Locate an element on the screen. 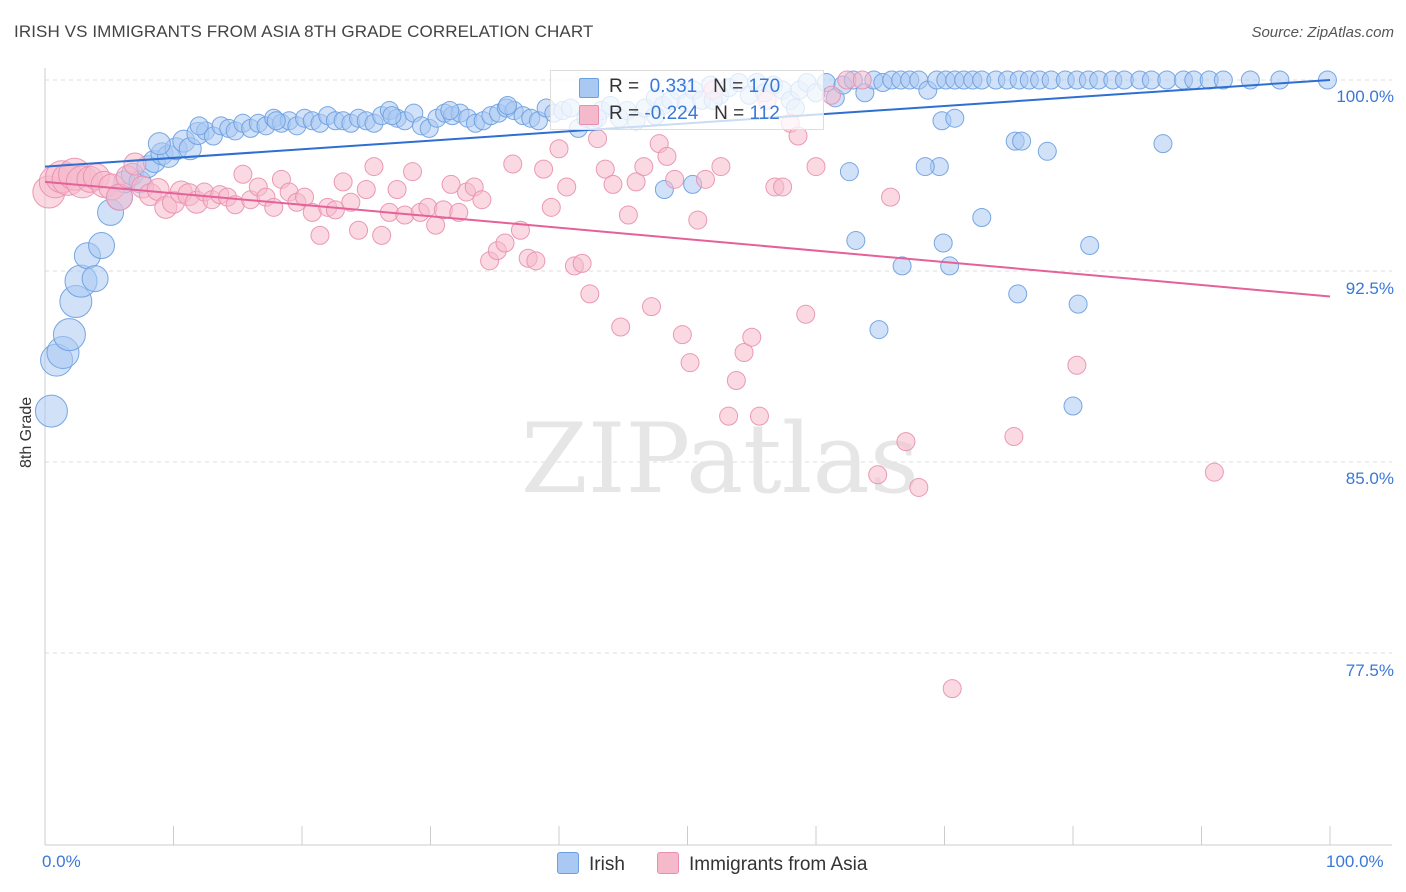  n-value-asia: 112 is located at coordinates (764, 113).